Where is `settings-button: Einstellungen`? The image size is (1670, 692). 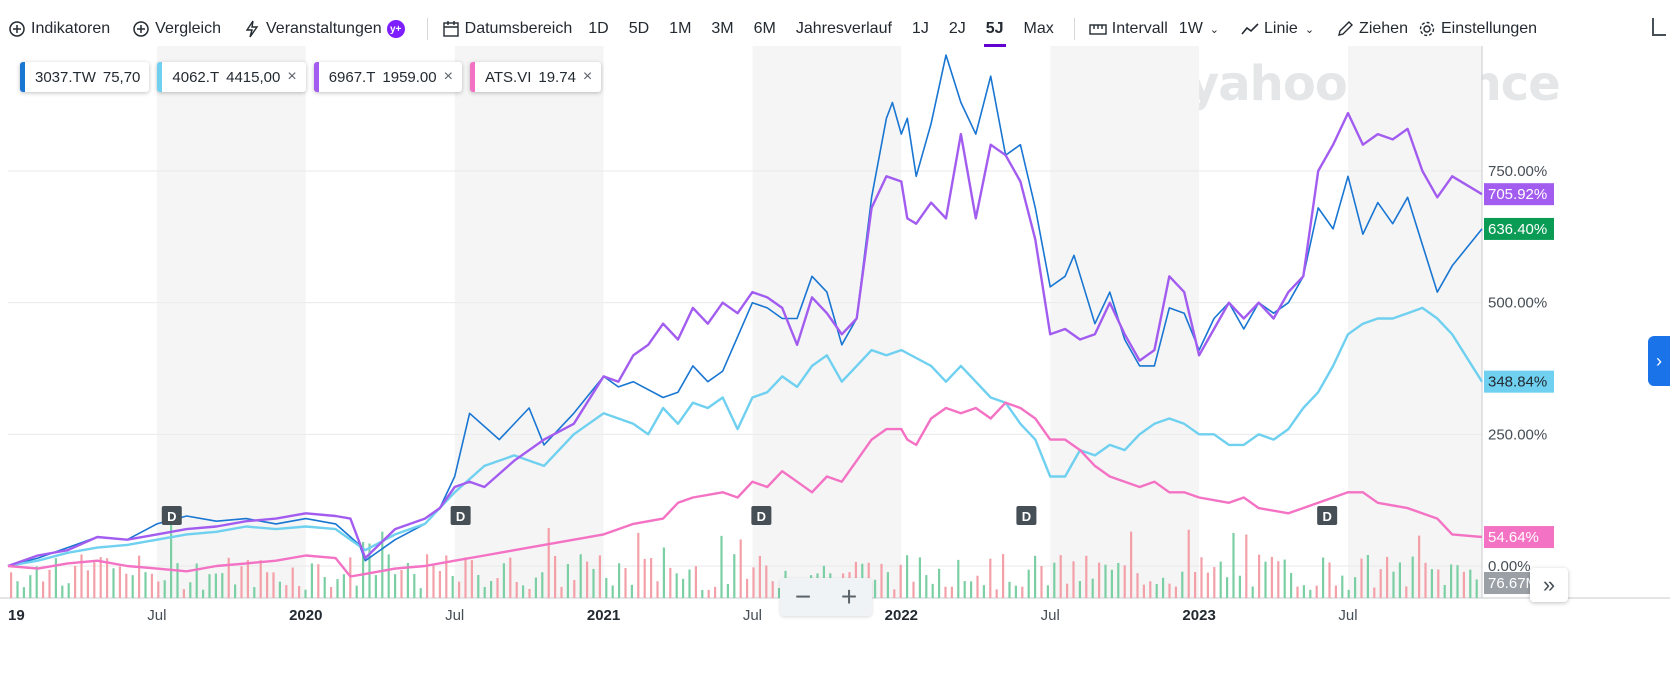
settings-button: Einstellungen is located at coordinates (1477, 29).